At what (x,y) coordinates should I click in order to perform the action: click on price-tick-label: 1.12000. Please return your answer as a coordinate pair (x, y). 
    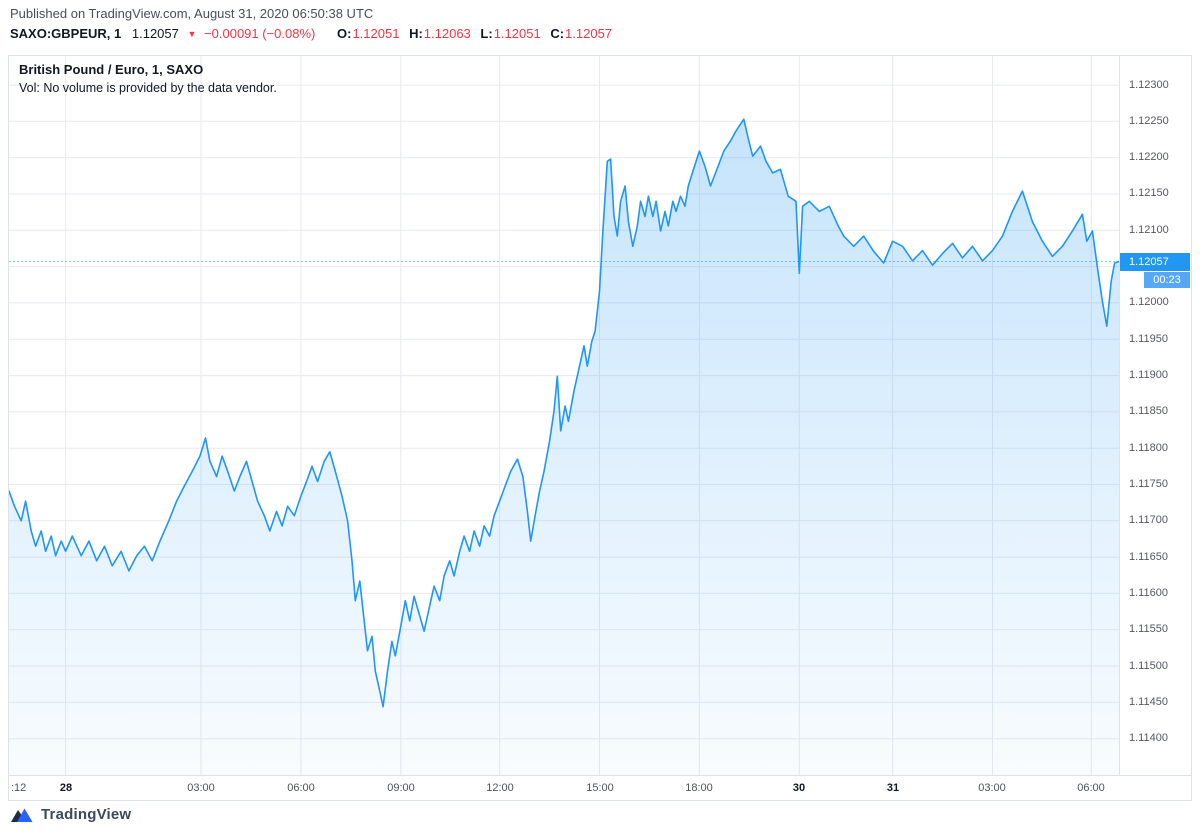
    Looking at the image, I should click on (1149, 302).